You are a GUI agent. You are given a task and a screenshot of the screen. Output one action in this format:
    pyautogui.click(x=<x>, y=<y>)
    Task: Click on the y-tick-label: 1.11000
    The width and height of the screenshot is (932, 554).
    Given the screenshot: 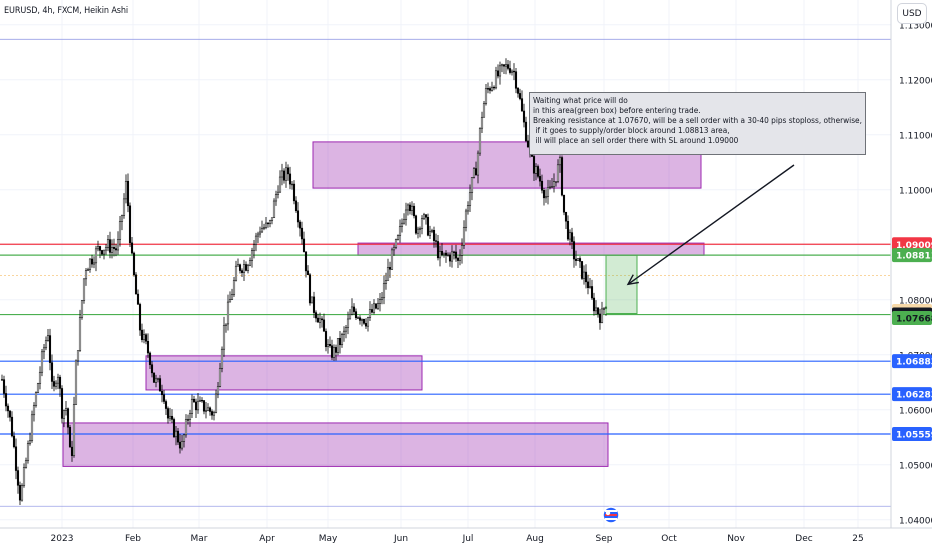 What is the action you would take?
    pyautogui.click(x=915, y=136)
    